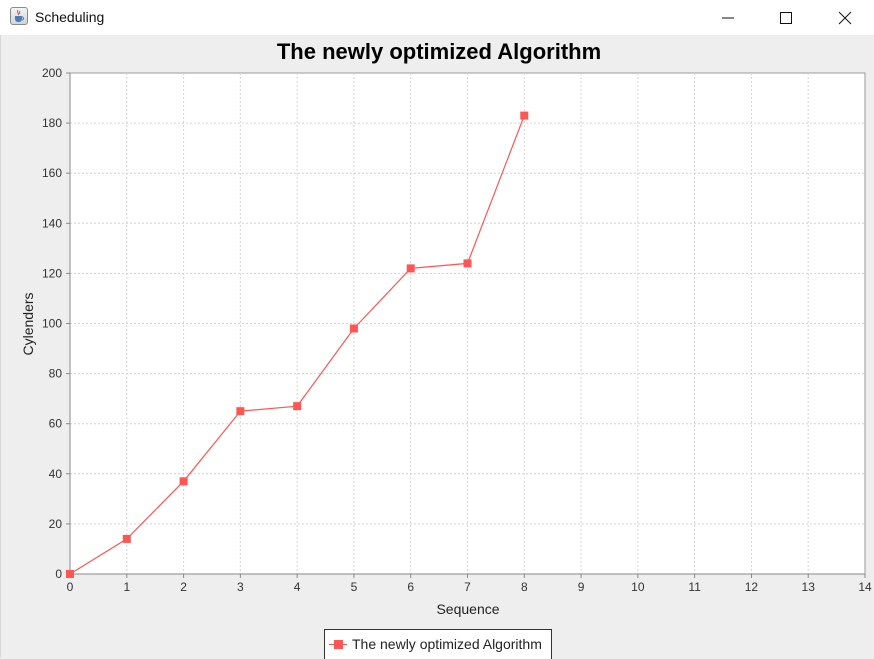  I want to click on y-tick-label: 120, so click(52, 273).